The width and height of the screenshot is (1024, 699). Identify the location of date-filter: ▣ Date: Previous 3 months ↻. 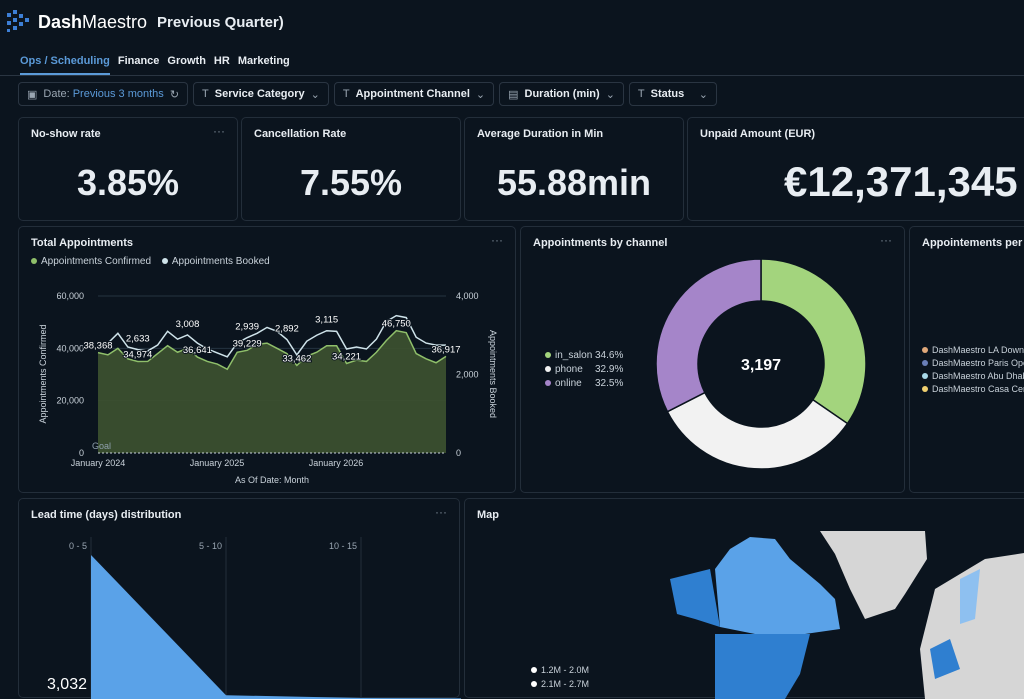
(103, 94).